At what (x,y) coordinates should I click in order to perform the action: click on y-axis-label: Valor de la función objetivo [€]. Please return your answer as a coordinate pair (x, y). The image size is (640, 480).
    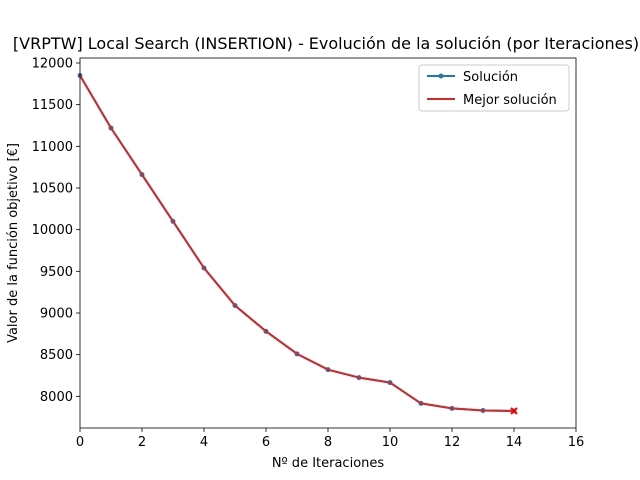
    Looking at the image, I should click on (13, 243).